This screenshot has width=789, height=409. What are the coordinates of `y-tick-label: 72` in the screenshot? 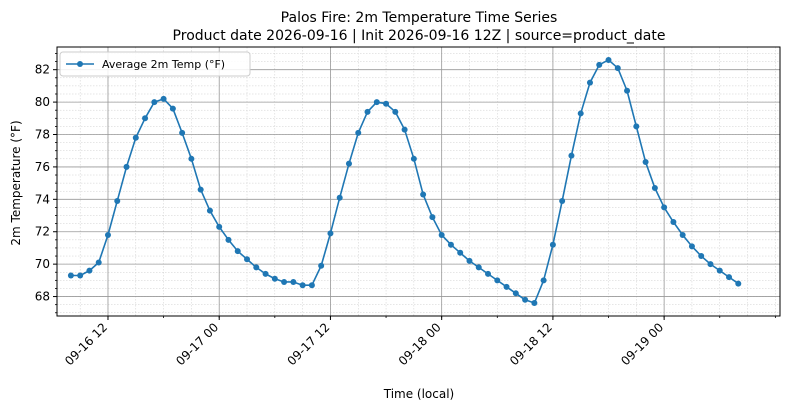 It's located at (42, 232).